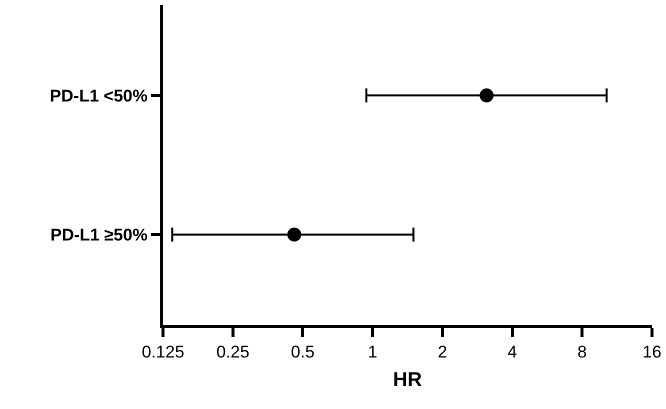 This screenshot has width=666, height=409. I want to click on x-tick-label: 2, so click(443, 352).